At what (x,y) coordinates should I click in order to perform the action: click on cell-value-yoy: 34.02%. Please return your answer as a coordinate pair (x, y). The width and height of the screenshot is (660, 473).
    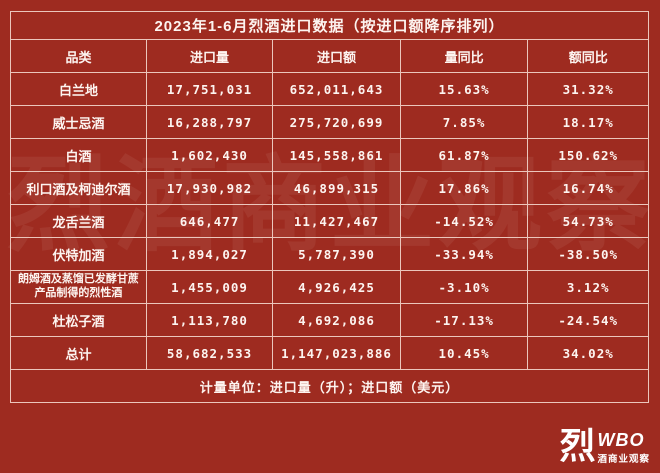
    Looking at the image, I should click on (588, 353).